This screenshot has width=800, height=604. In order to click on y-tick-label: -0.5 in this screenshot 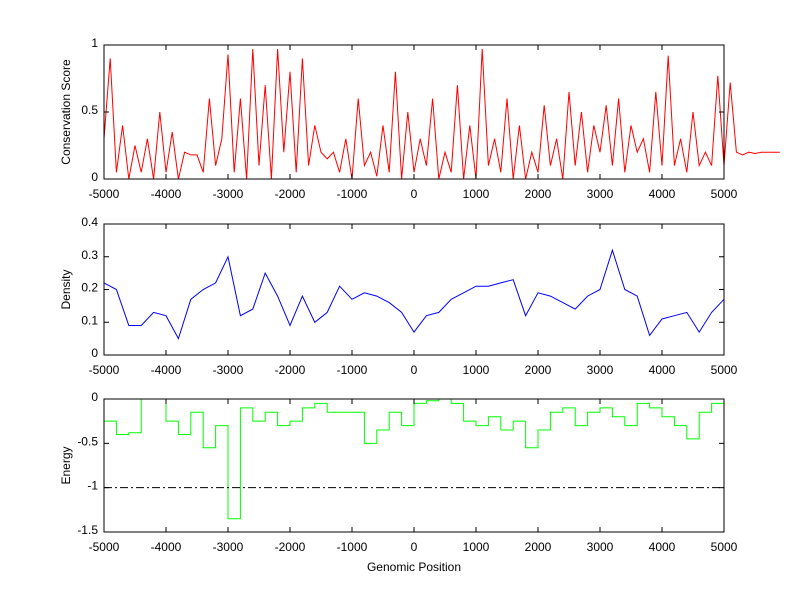, I will do `click(87, 441)`.